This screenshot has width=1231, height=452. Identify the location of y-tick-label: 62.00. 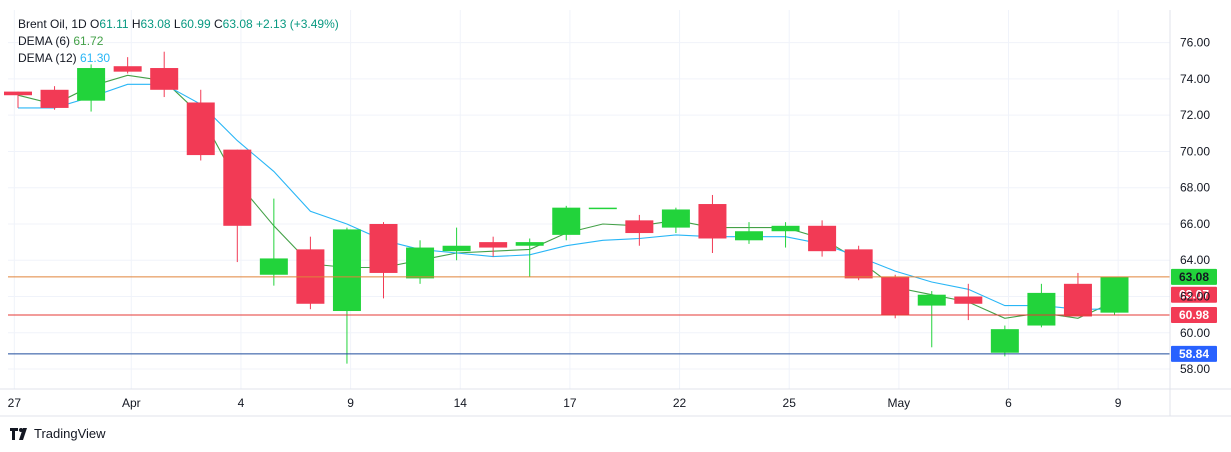
(1195, 297).